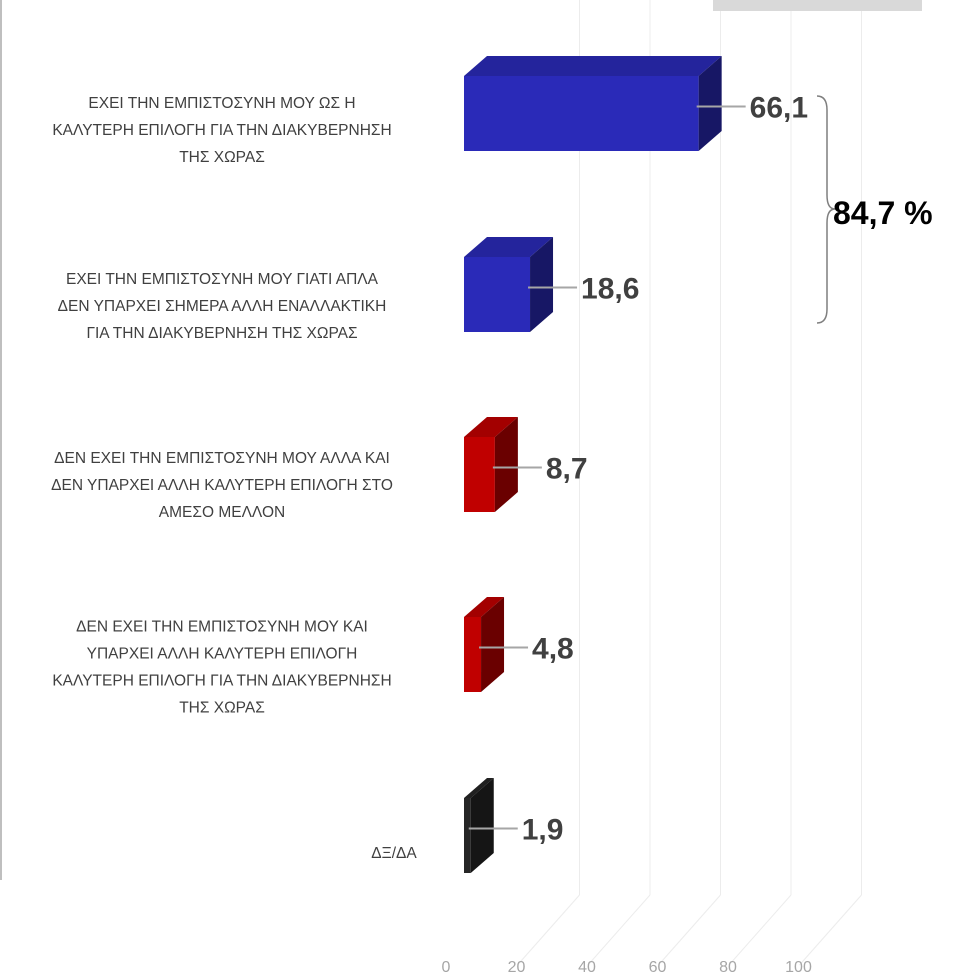 Image resolution: width=957 pixels, height=977 pixels. I want to click on x-tick-label: 40, so click(587, 967).